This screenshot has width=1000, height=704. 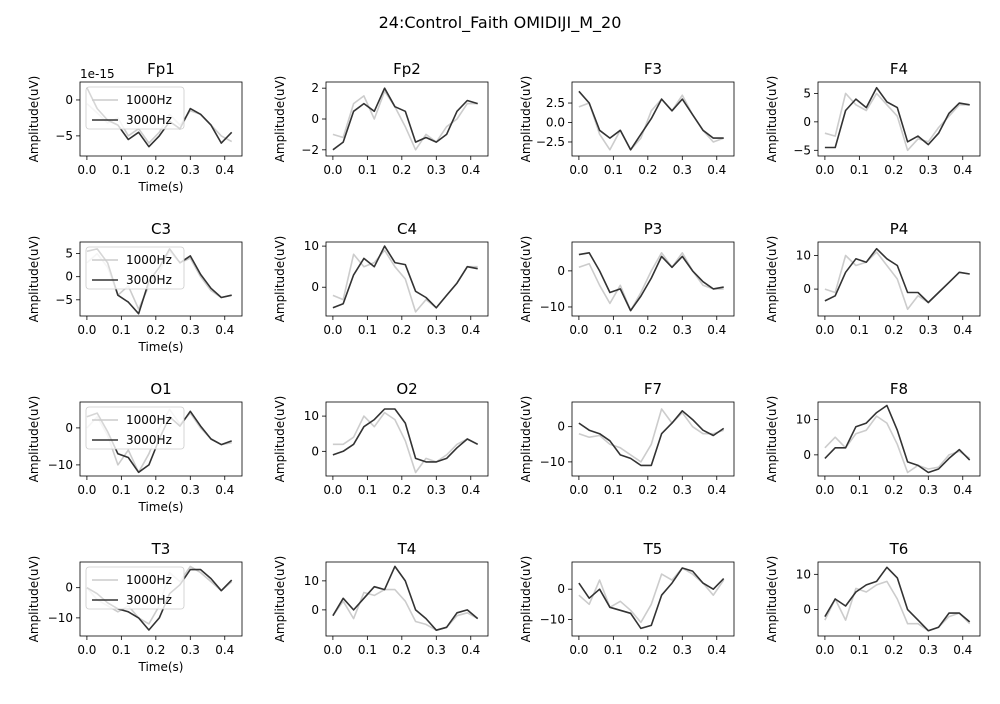 What do you see at coordinates (161, 229) in the screenshot?
I see `subplot-title: C3` at bounding box center [161, 229].